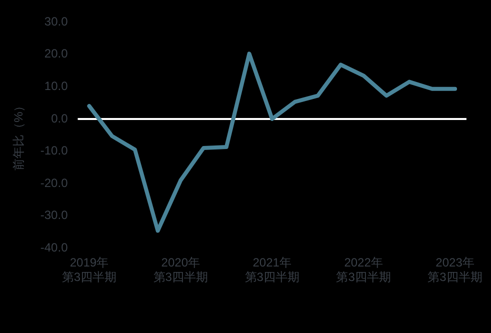 This screenshot has width=491, height=333. I want to click on y-axis-title: 前年比（%）, so click(19, 135).